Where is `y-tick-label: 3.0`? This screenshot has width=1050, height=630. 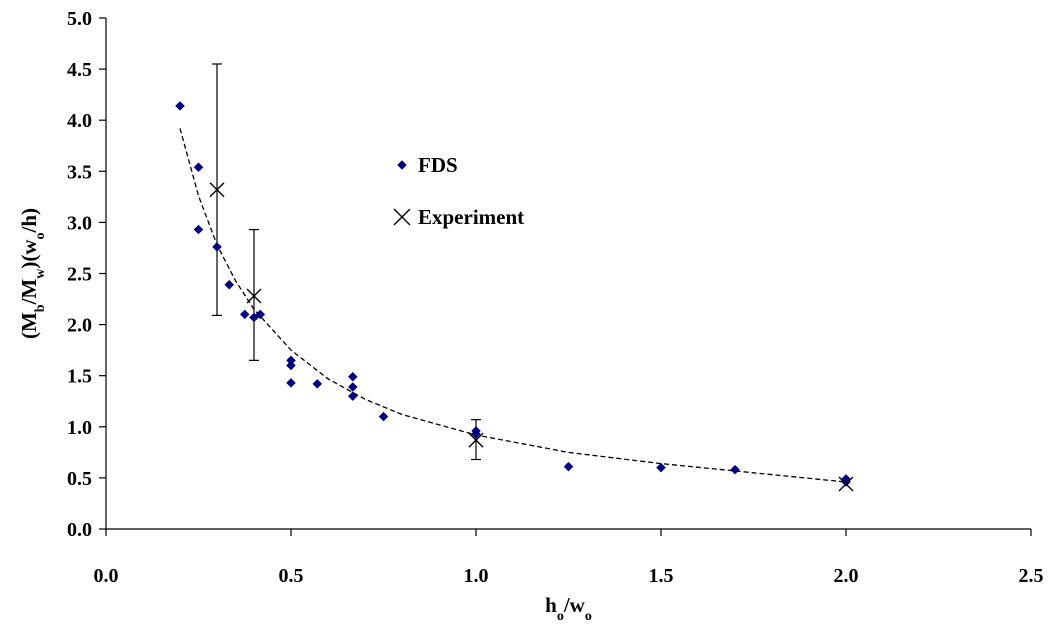
y-tick-label: 3.0 is located at coordinates (79, 223).